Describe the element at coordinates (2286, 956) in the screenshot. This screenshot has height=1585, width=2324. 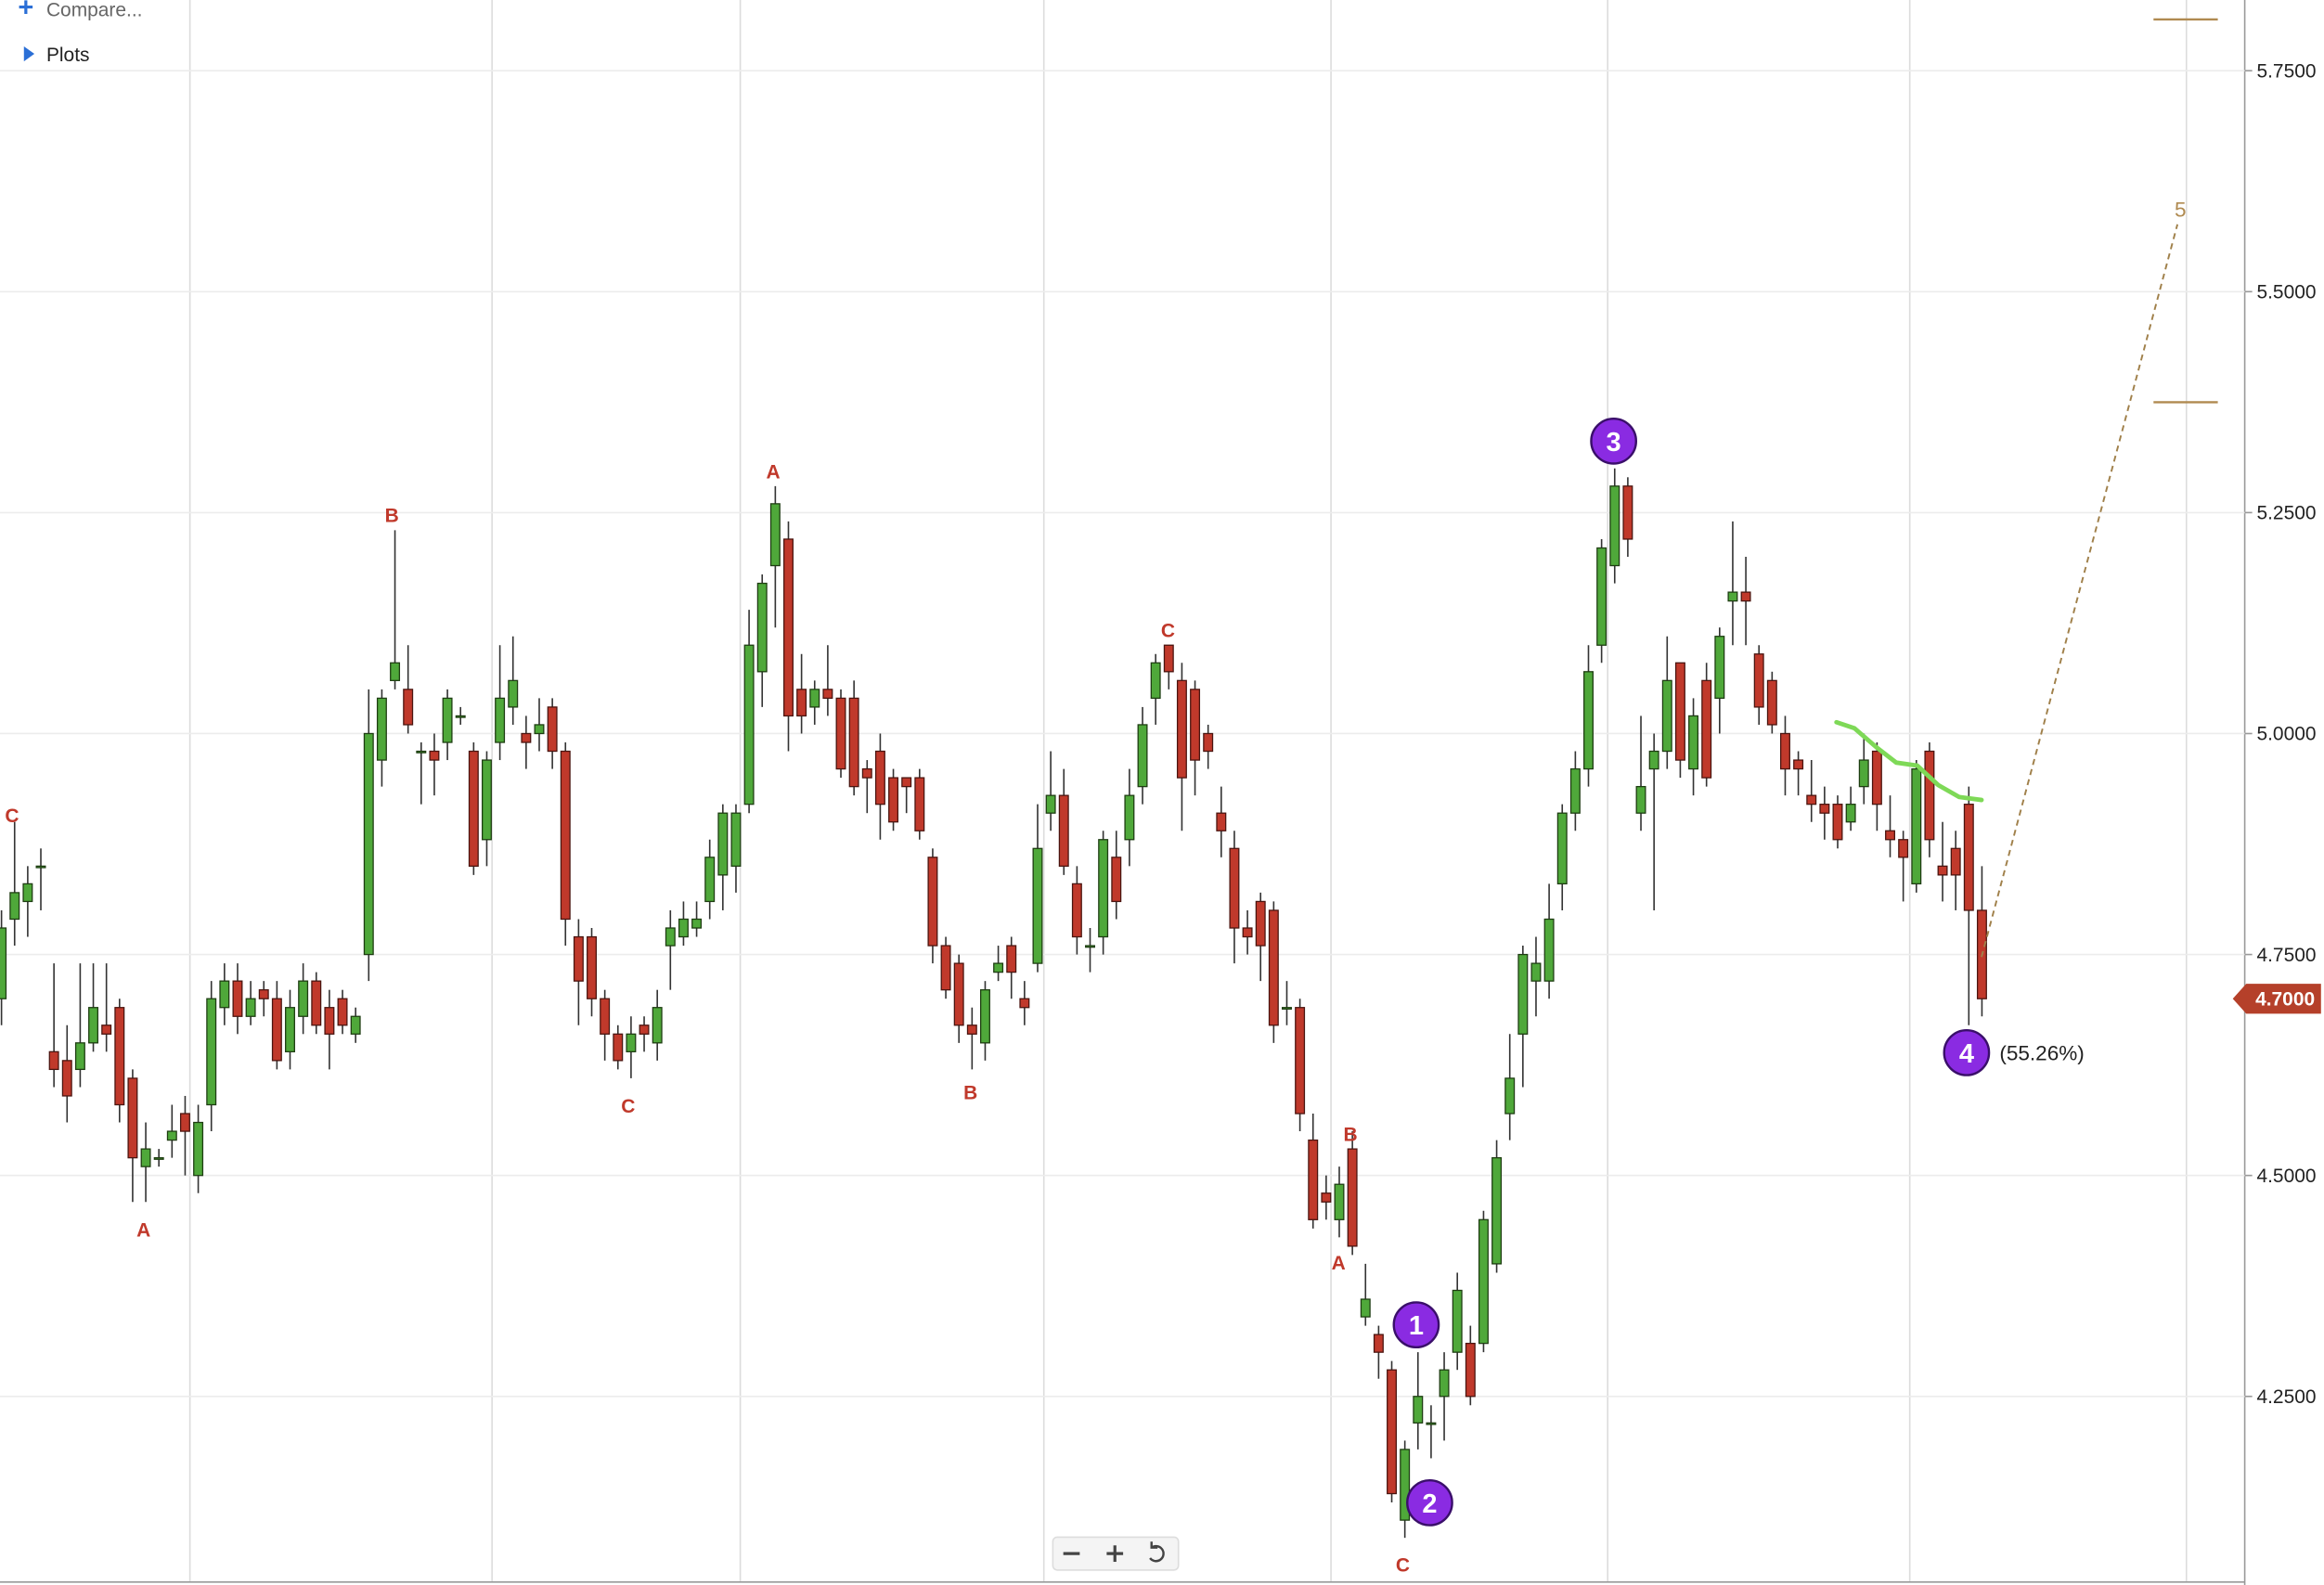
I see `y-tick-label: 4.7500` at that location.